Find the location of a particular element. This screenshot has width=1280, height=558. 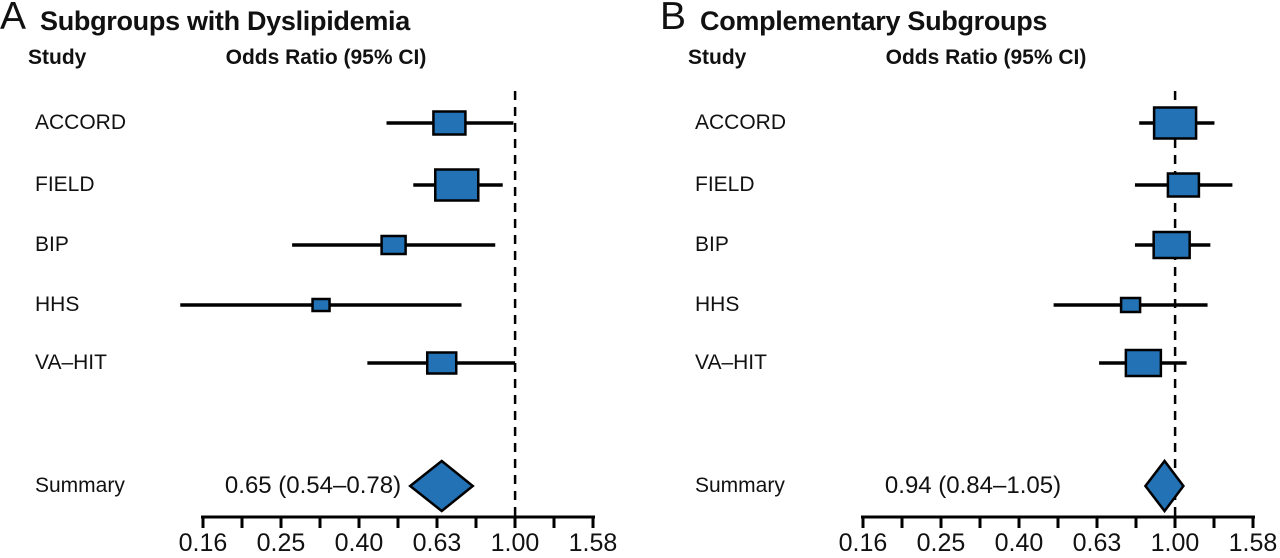

panel-b-letter: B is located at coordinates (673, 19).